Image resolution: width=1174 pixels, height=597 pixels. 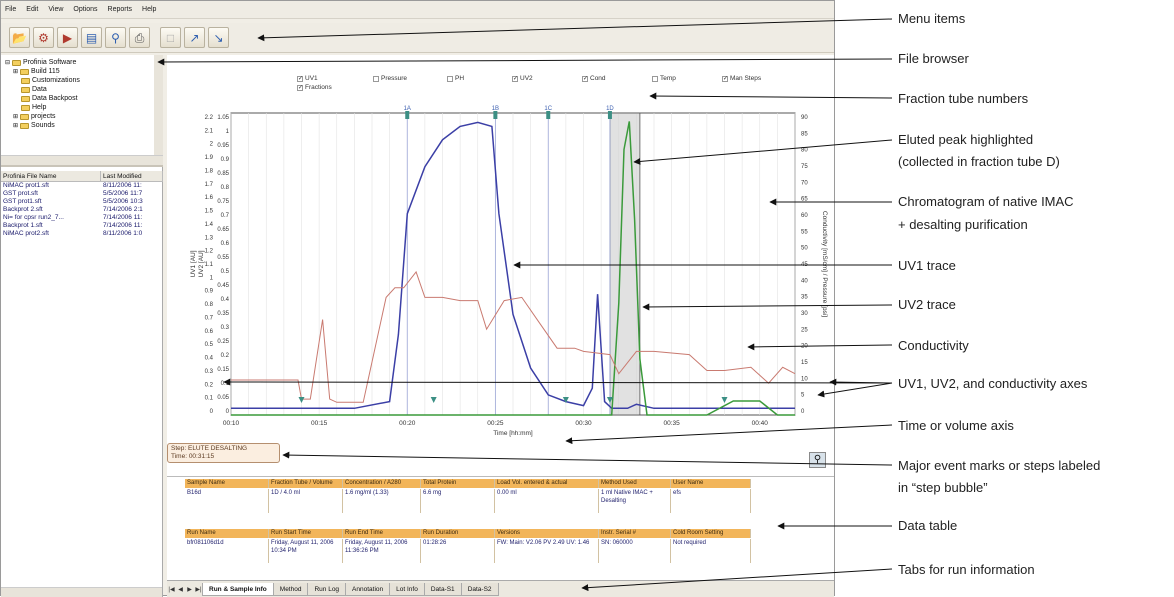 What do you see at coordinates (132, 176) in the screenshot?
I see `column-header-last-modified: Last Modified` at bounding box center [132, 176].